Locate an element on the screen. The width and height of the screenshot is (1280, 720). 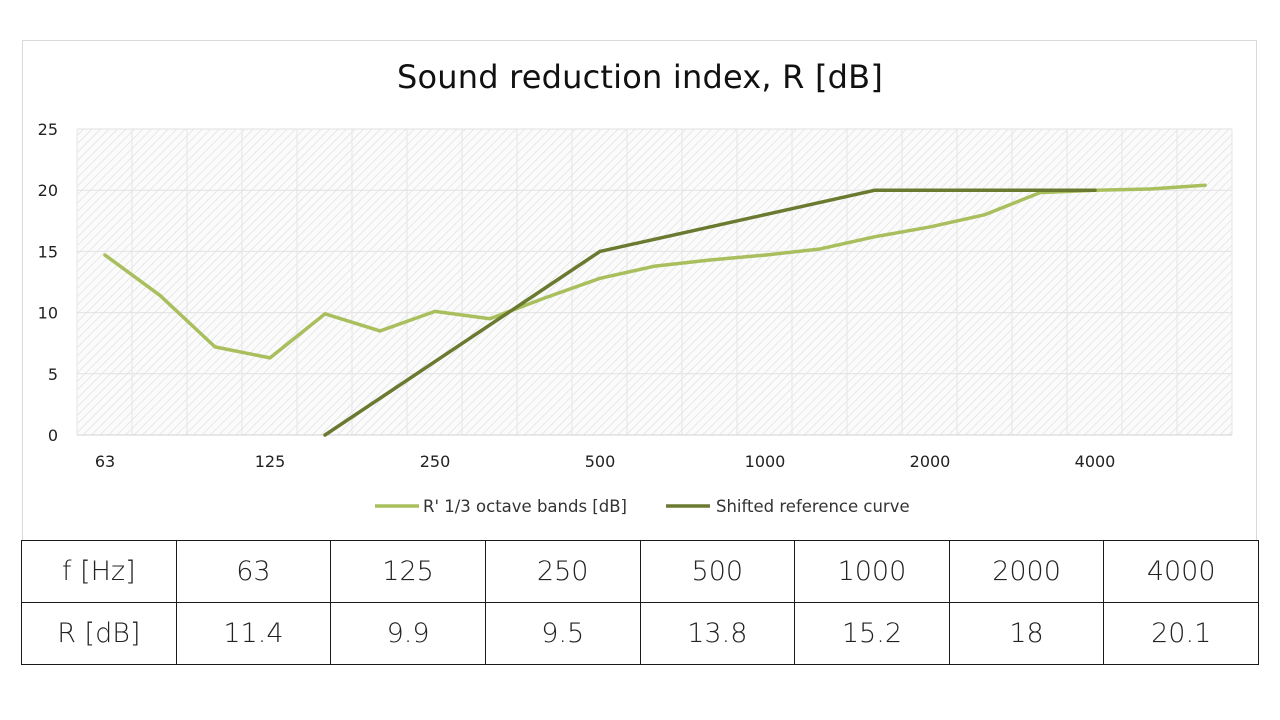
table-cell-frequency: 250 is located at coordinates (562, 571).